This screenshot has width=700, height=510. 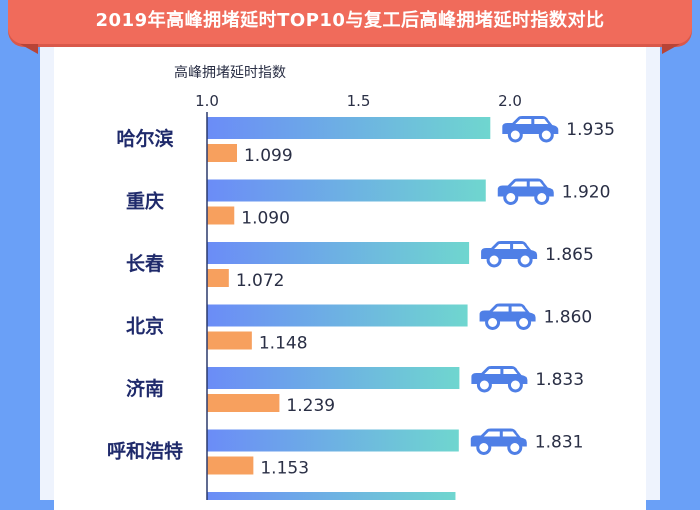 What do you see at coordinates (145, 388) in the screenshot?
I see `category-label: 济南` at bounding box center [145, 388].